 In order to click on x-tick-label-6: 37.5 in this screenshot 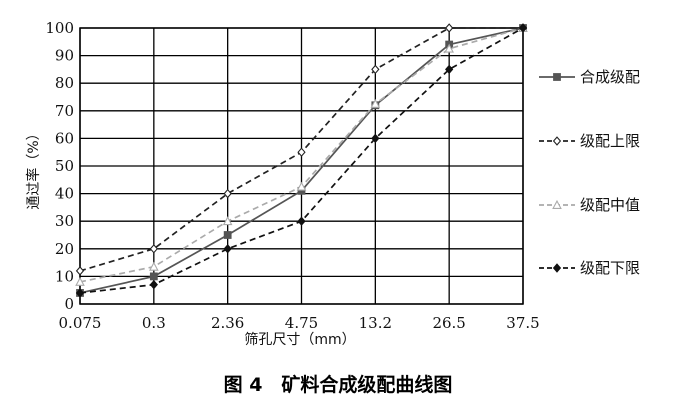, I will do `click(522, 323)`.